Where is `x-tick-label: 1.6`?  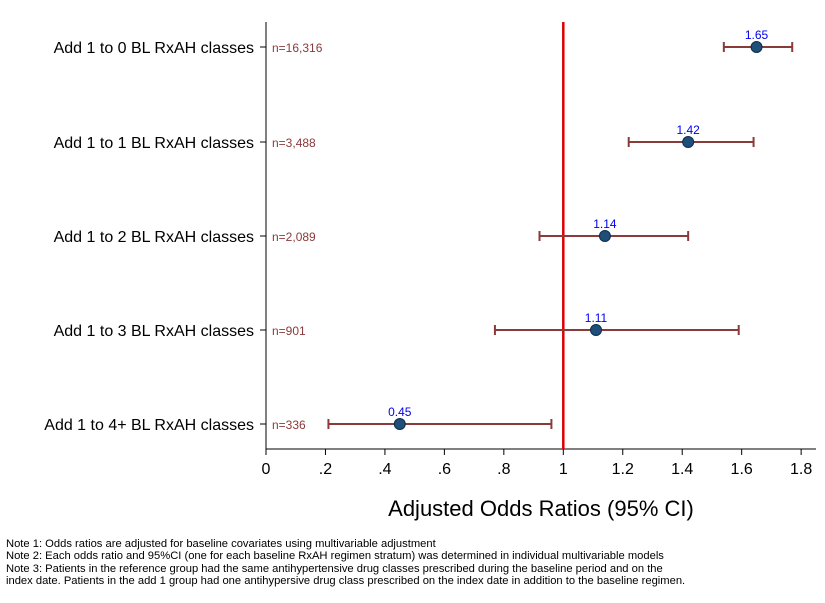 x-tick-label: 1.6 is located at coordinates (742, 469).